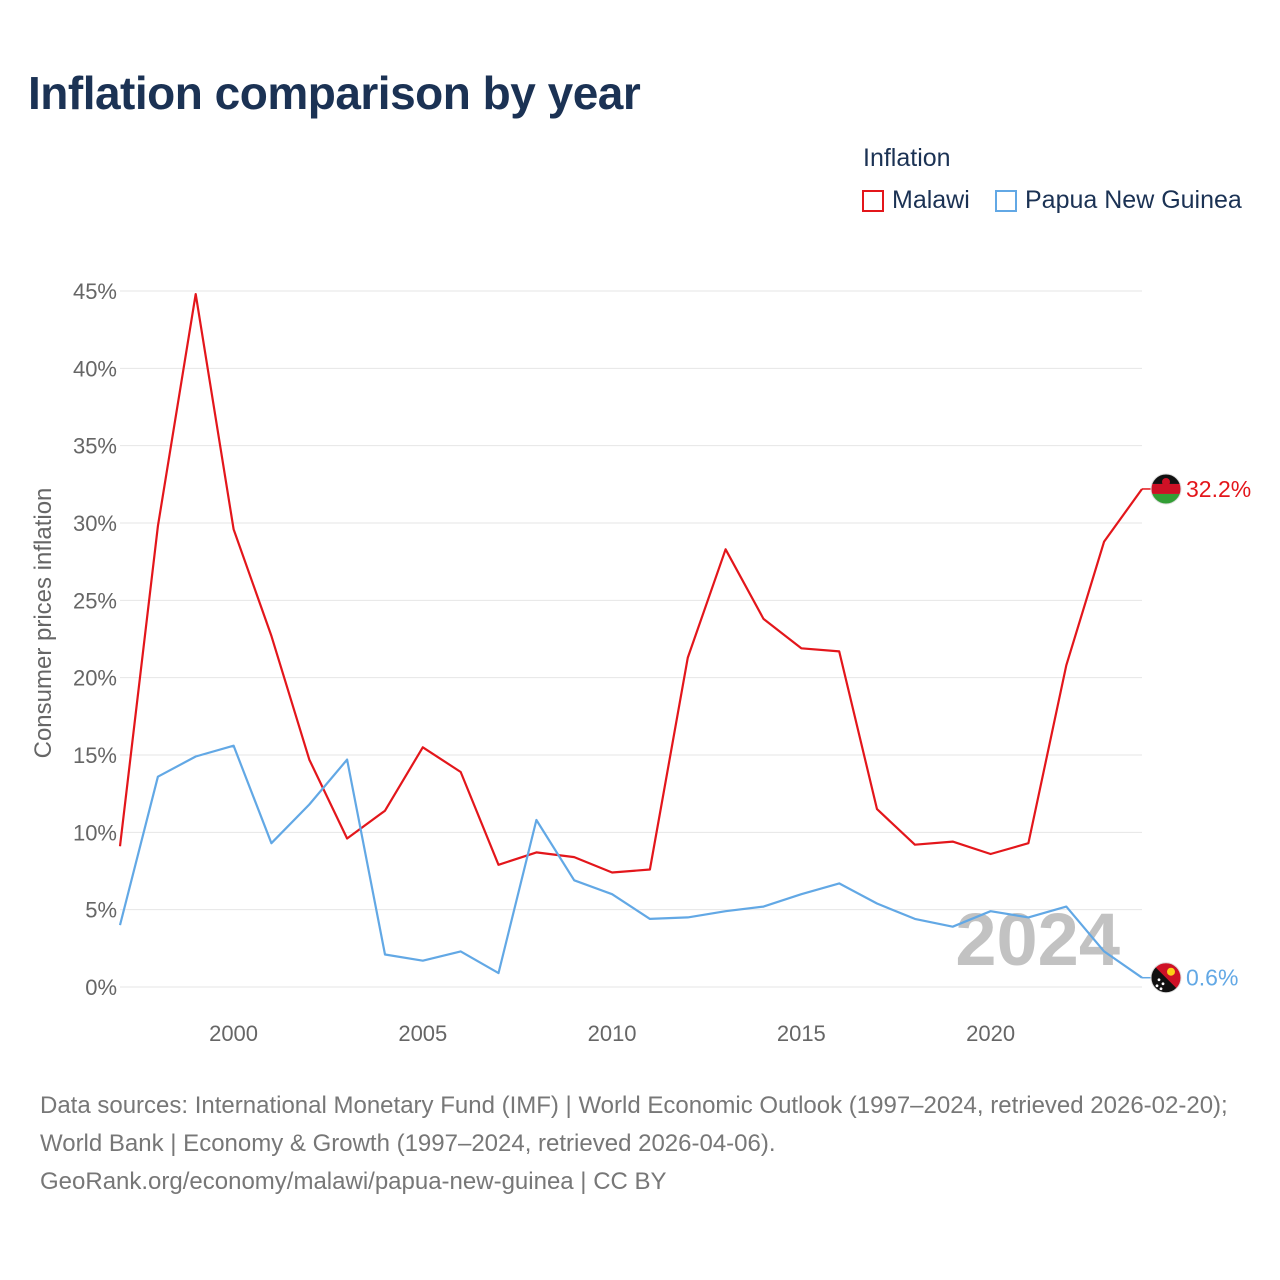 Image resolution: width=1280 pixels, height=1280 pixels. Describe the element at coordinates (101, 987) in the screenshot. I see `y-tick-label: 0%` at that location.